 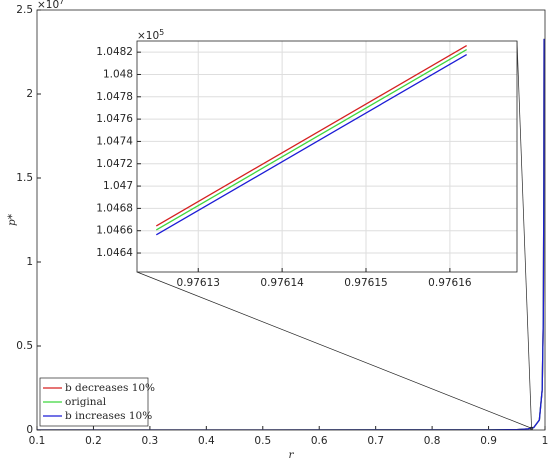 What do you see at coordinates (114, 164) in the screenshot?
I see `y-tick-label: 1.0472` at bounding box center [114, 164].